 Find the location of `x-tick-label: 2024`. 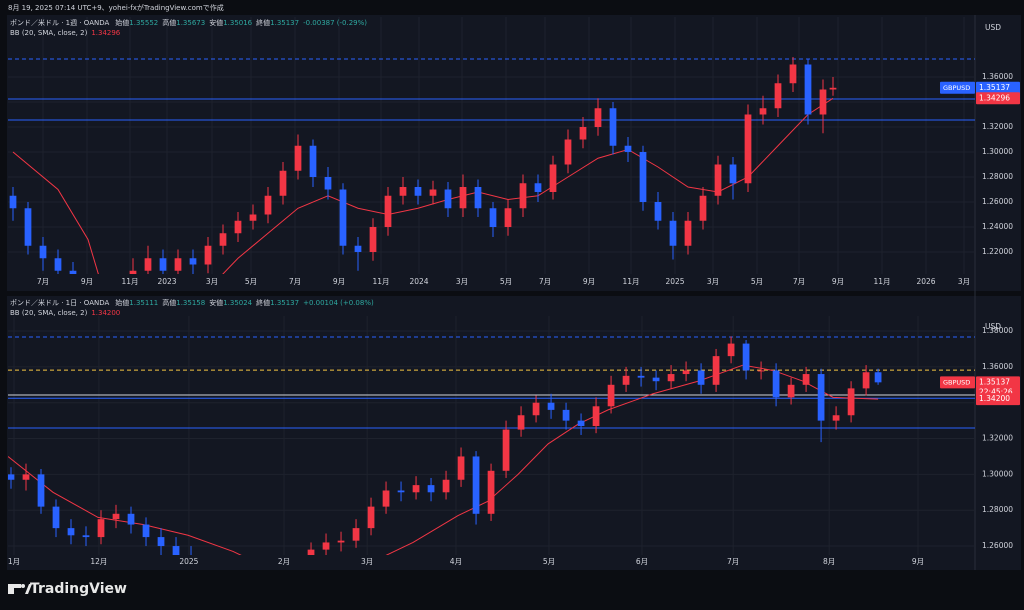

x-tick-label: 2024 is located at coordinates (418, 281).